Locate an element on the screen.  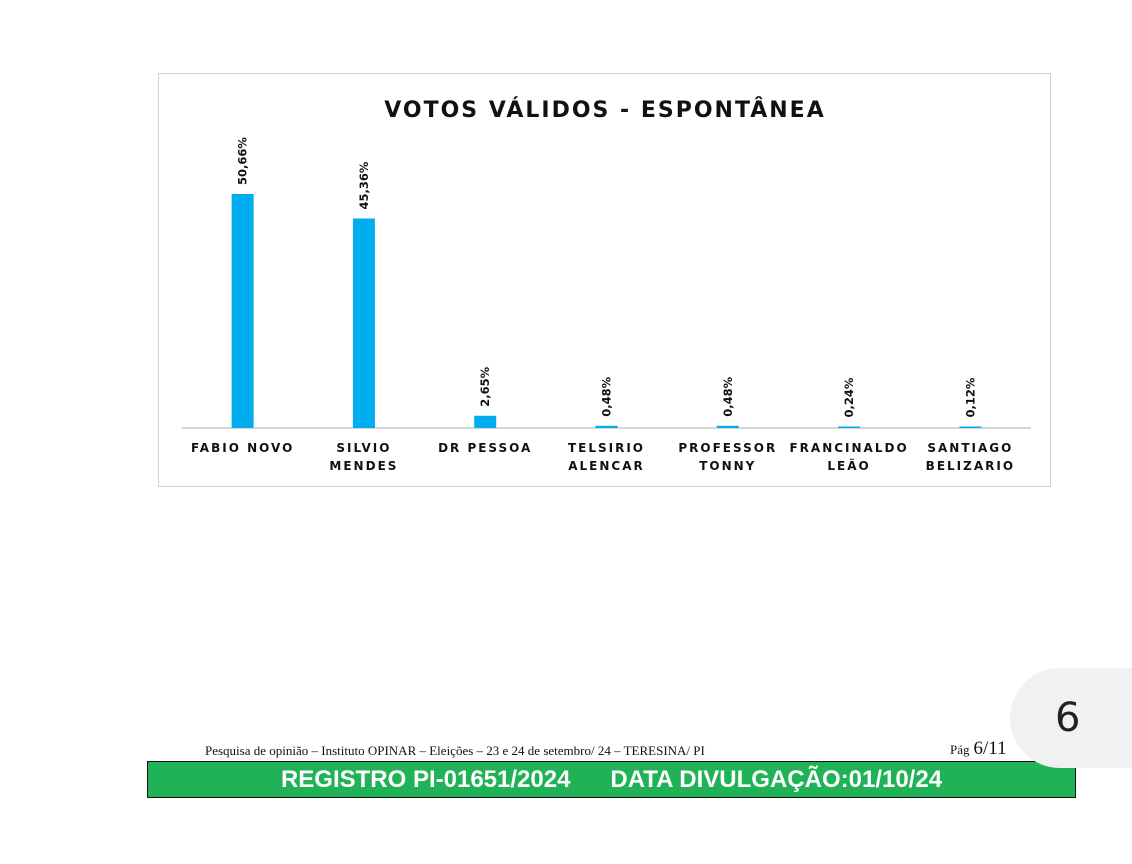
page-tab is located at coordinates (1071, 718).